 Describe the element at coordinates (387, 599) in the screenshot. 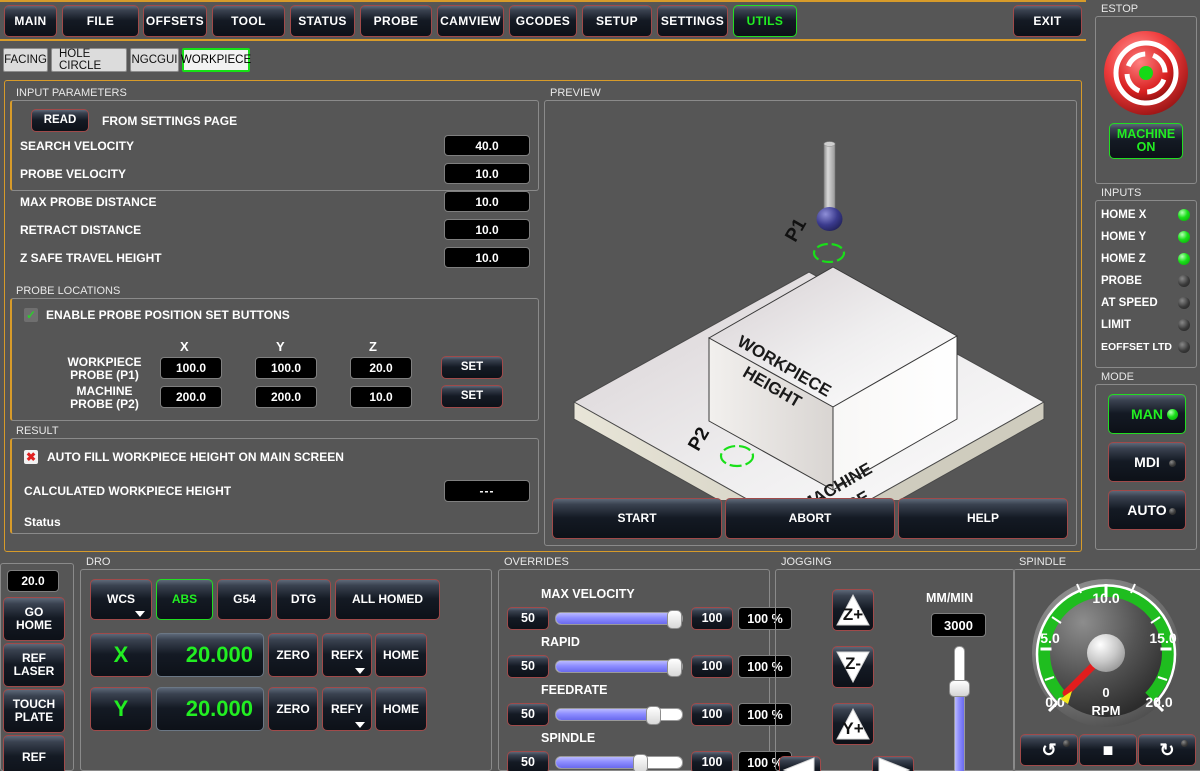

I see `dro-button-all-homed: ALL HOMED` at that location.